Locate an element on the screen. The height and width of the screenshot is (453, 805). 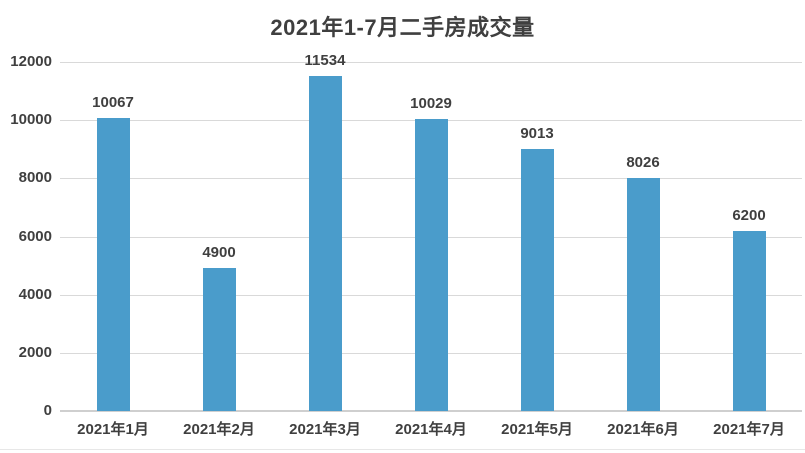
bar-value-label: 8026 is located at coordinates (643, 162).